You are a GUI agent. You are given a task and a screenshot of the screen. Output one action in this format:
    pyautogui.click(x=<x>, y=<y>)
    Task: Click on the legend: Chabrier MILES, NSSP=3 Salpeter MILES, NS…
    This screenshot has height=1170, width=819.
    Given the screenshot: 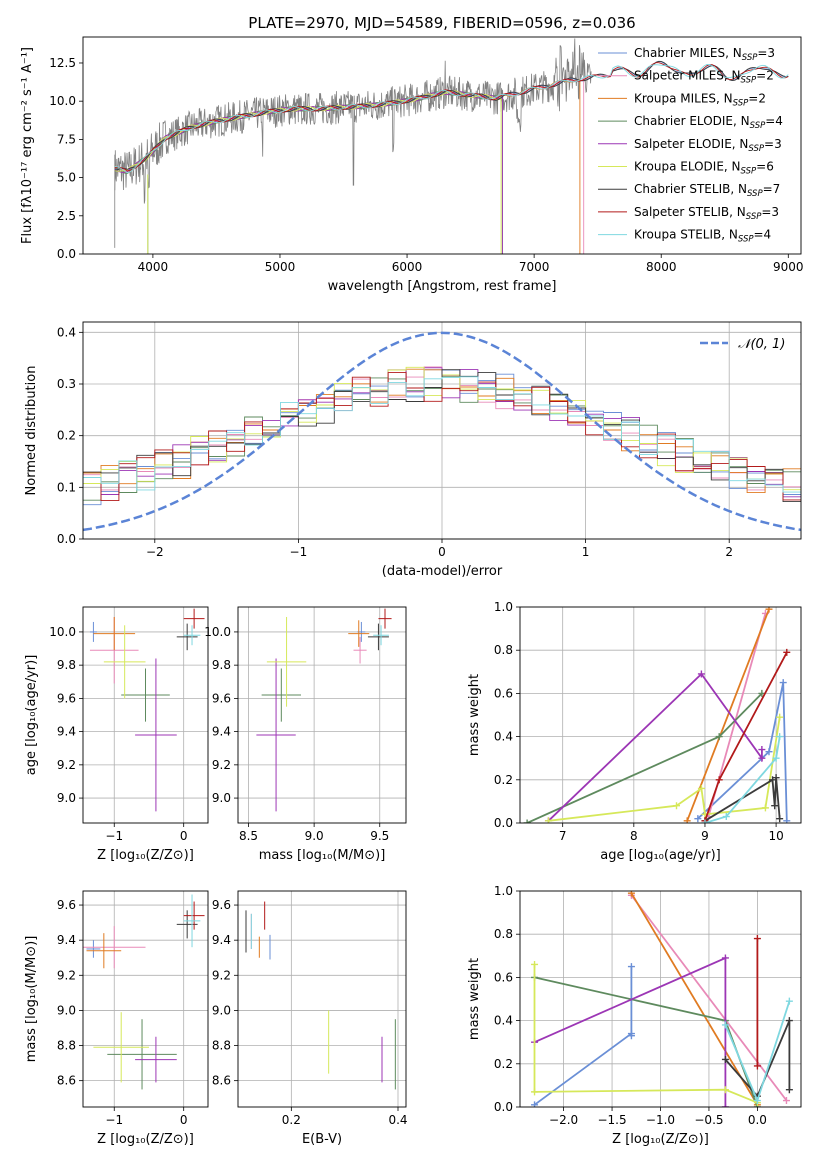 What is the action you would take?
    pyautogui.click(x=690, y=145)
    